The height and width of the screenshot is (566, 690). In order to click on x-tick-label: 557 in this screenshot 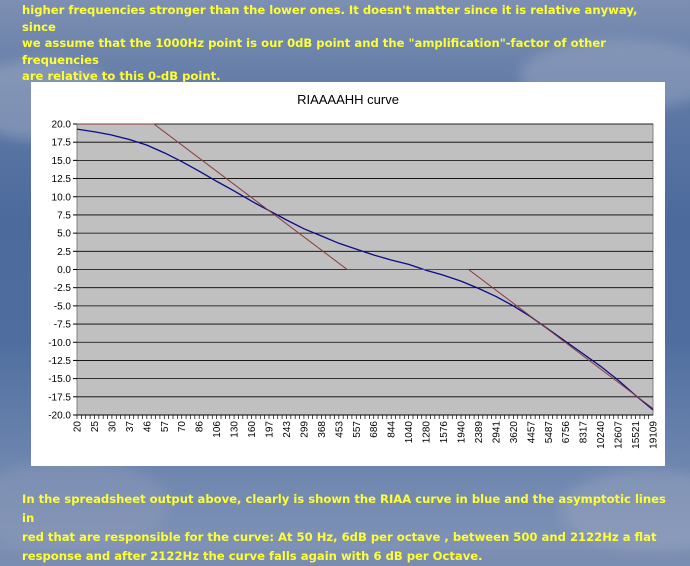, I will do `click(357, 429)`.